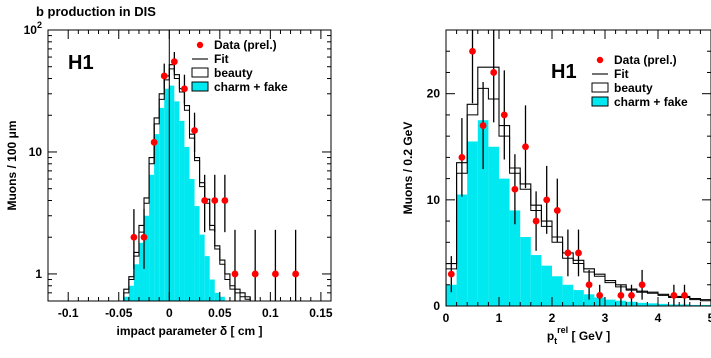  What do you see at coordinates (550, 336) in the screenshot?
I see `x-axis-title-main: p` at bounding box center [550, 336].